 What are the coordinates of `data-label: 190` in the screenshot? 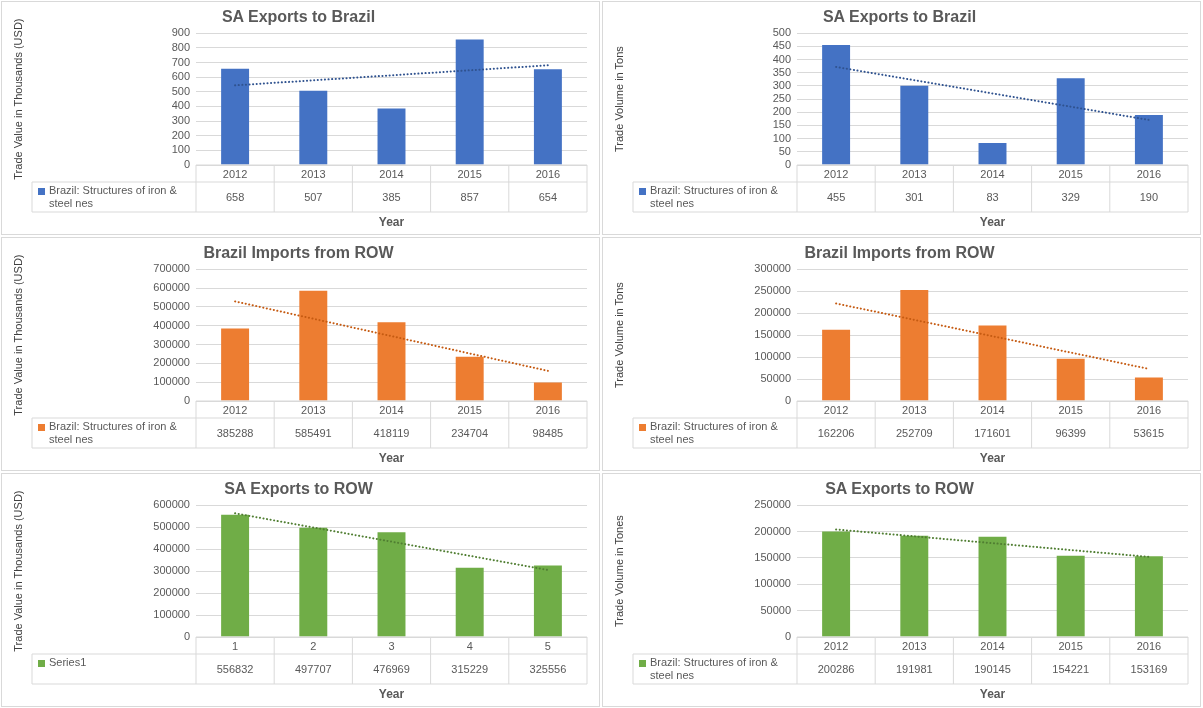 It's located at (1149, 197).